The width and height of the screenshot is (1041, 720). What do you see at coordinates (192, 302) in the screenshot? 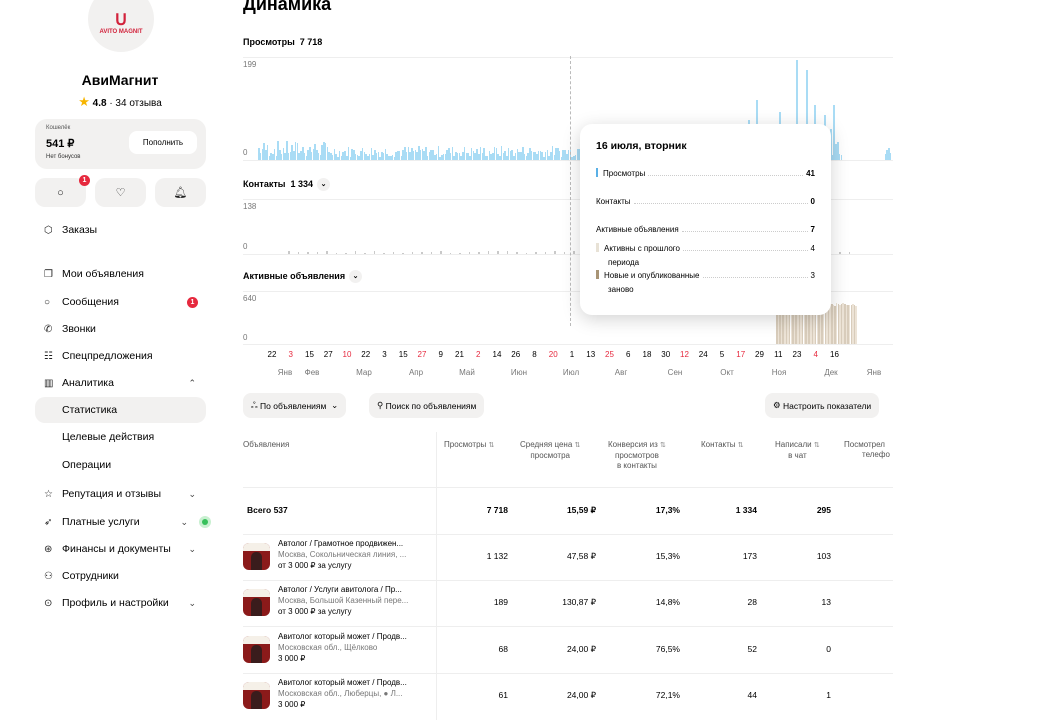
I see `messages-badge: 1` at bounding box center [192, 302].